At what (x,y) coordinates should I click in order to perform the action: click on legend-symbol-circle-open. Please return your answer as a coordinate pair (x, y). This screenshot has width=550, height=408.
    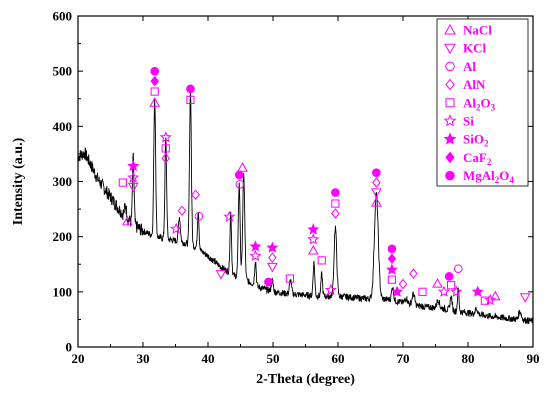
    Looking at the image, I should click on (450, 66).